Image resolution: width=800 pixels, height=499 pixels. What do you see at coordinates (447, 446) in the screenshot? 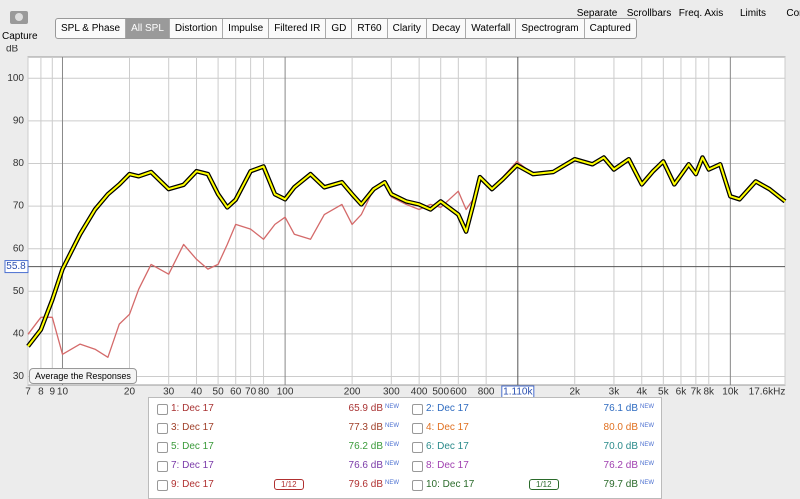
I see `measurement-name: 6: Dec 17` at bounding box center [447, 446].